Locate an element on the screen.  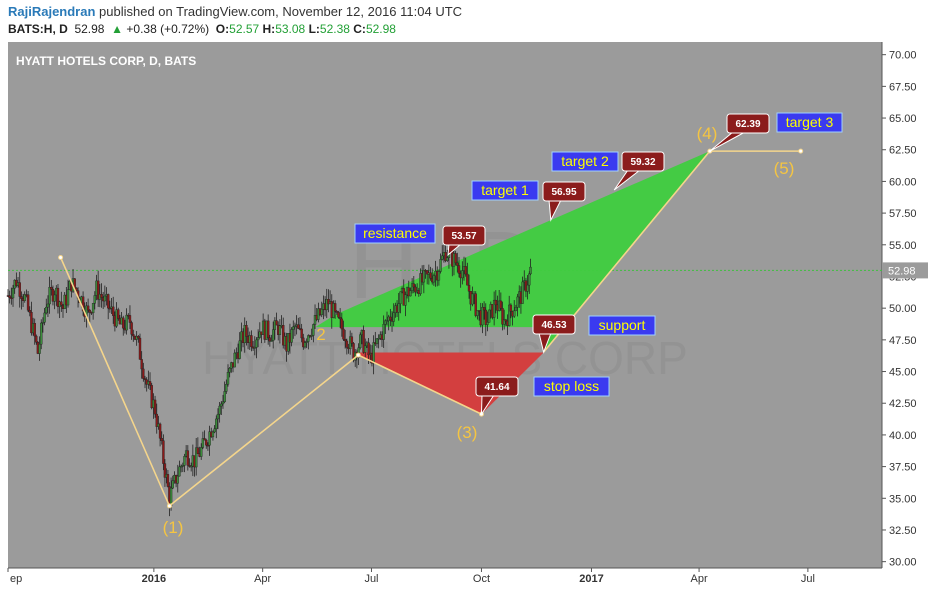
wave-label: (5) is located at coordinates (784, 168).